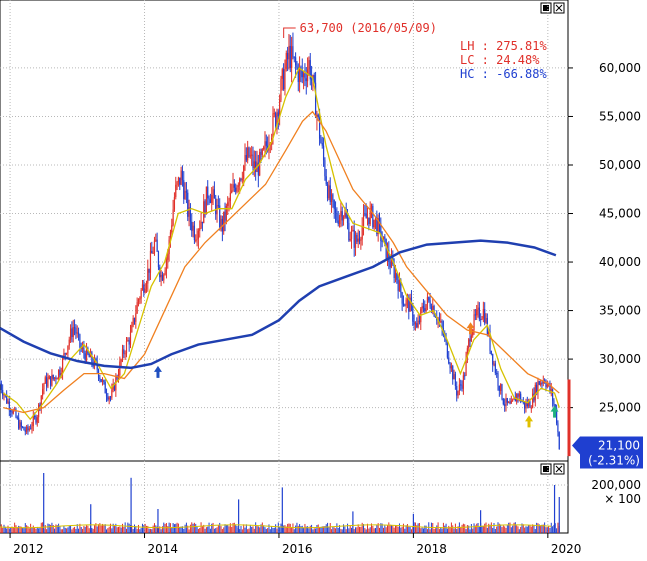 The width and height of the screenshot is (647, 561). What do you see at coordinates (620, 165) in the screenshot?
I see `y-tick-label: 50,000` at bounding box center [620, 165].